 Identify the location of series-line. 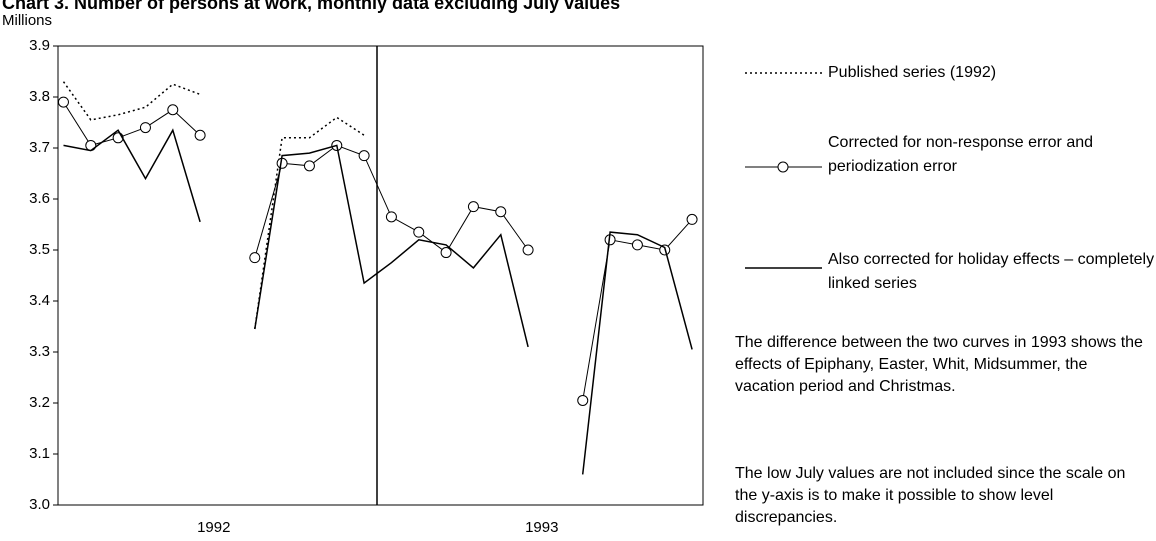
(213, 205).